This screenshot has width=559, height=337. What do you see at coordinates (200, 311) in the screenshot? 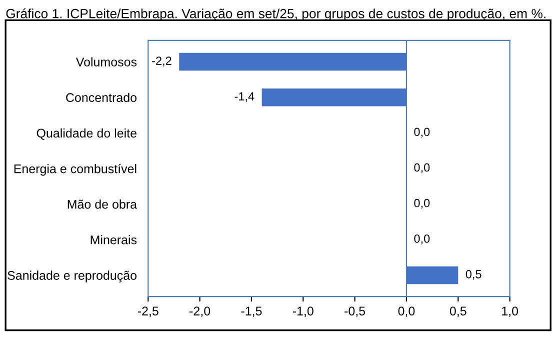
I see `x-tick-label: -2,0` at bounding box center [200, 311].